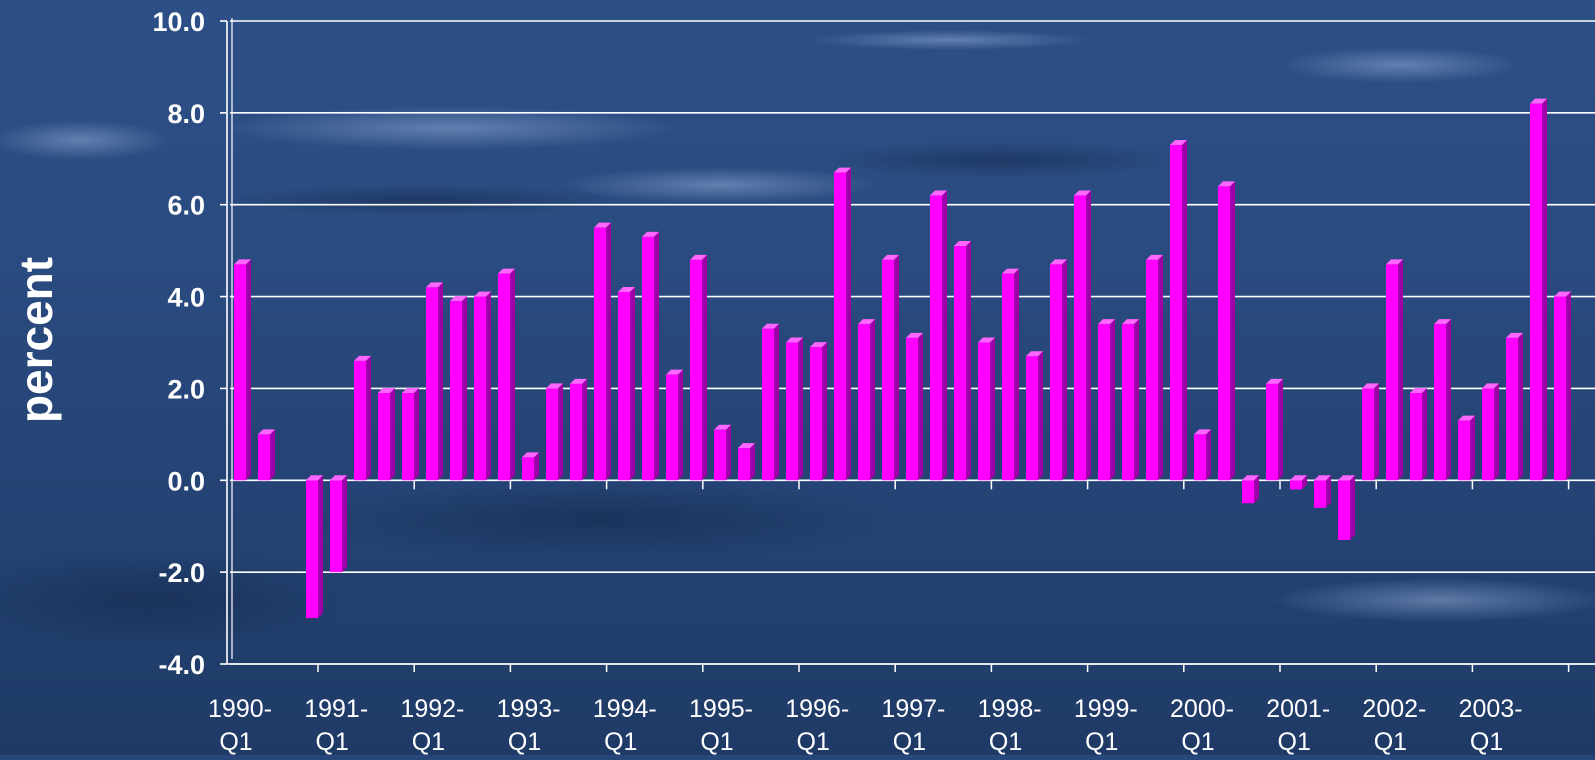  Describe the element at coordinates (36, 340) in the screenshot. I see `y-axis-label: percent` at that location.